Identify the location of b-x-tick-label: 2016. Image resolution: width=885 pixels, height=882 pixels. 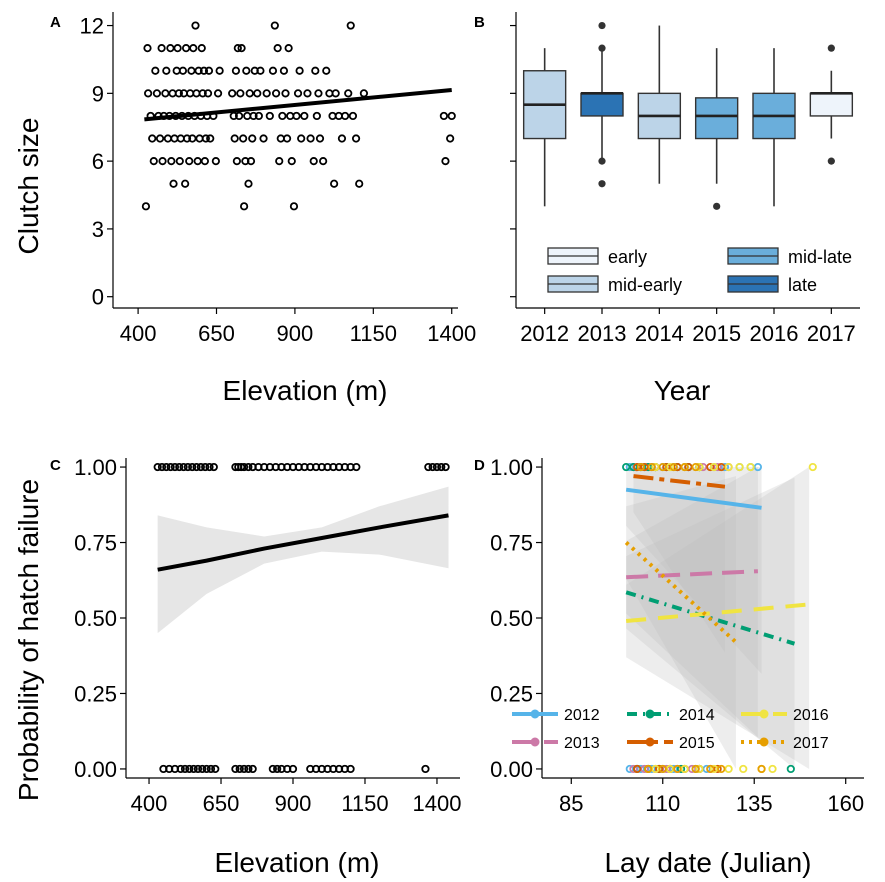
(774, 333).